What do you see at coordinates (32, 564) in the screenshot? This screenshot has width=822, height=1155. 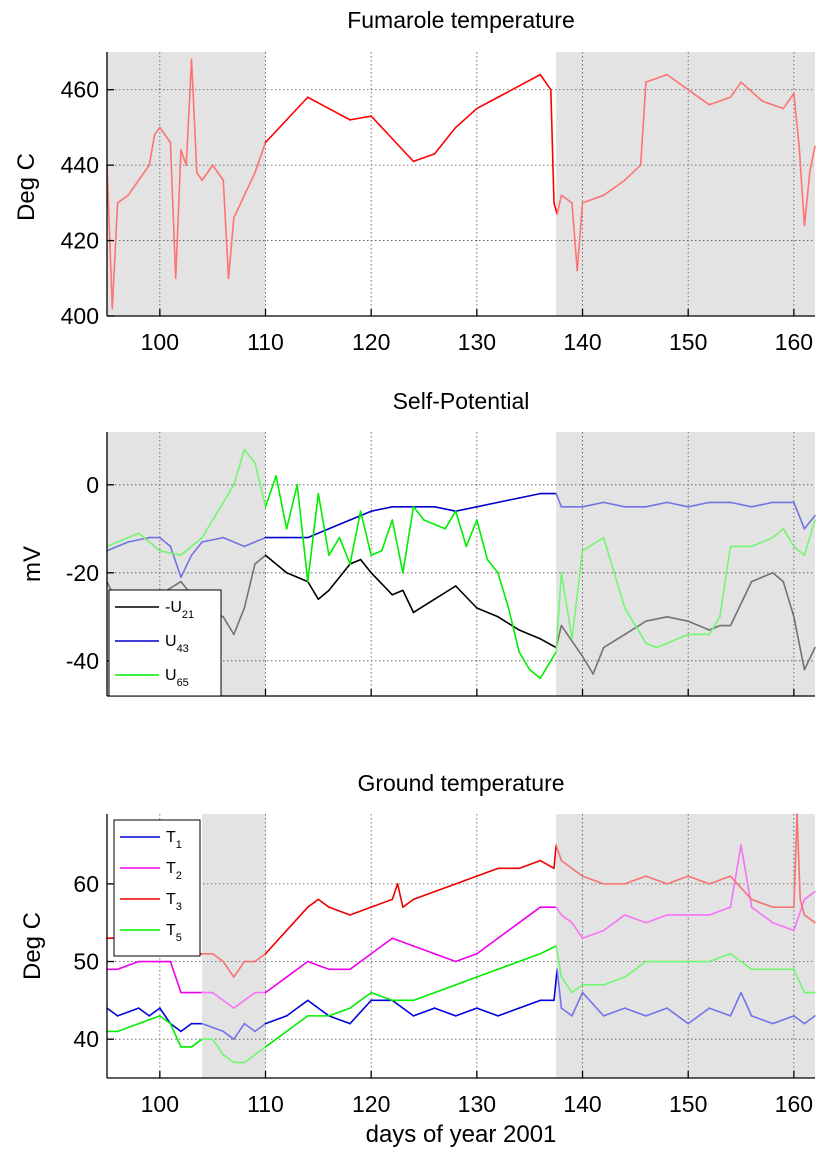 I see `y-axis-label: mV` at bounding box center [32, 564].